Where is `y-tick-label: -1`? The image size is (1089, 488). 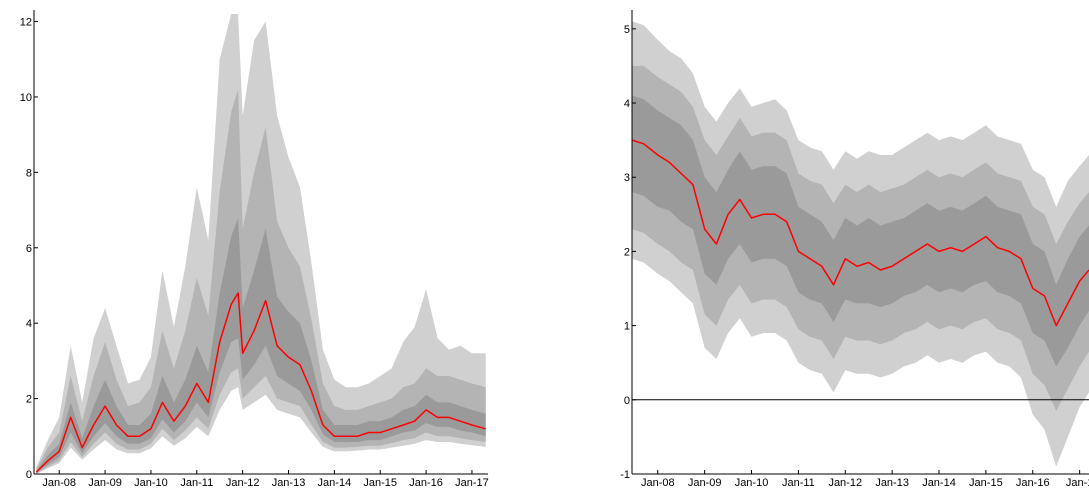
y-tick-label: -1 is located at coordinates (625, 475).